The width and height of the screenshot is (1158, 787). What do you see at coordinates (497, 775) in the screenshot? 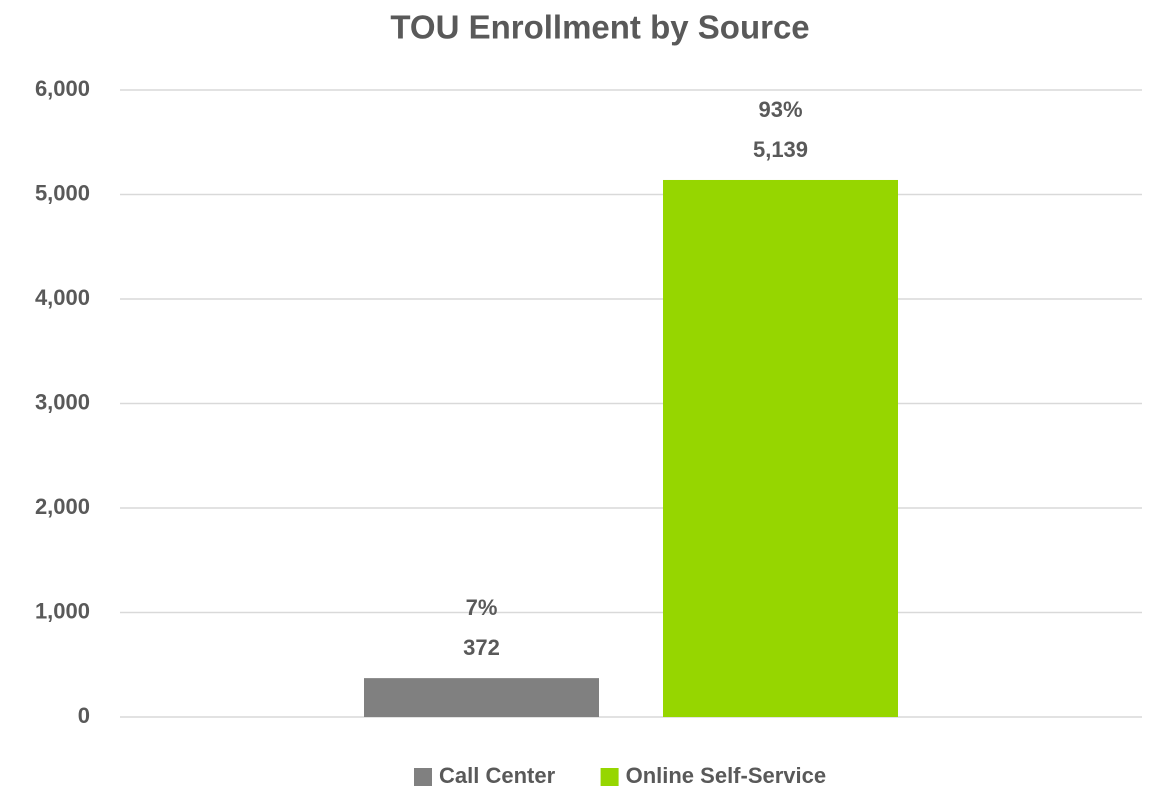
I see `legend-label: Call Center` at bounding box center [497, 775].